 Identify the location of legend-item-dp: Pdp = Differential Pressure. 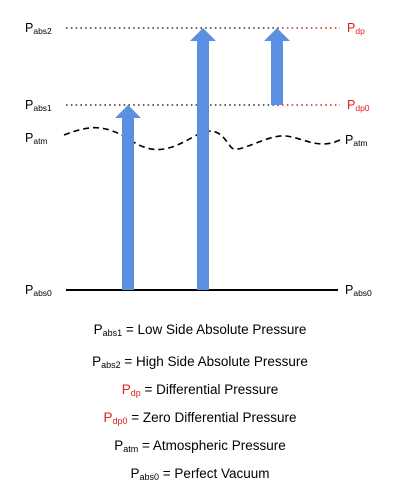
(200, 390).